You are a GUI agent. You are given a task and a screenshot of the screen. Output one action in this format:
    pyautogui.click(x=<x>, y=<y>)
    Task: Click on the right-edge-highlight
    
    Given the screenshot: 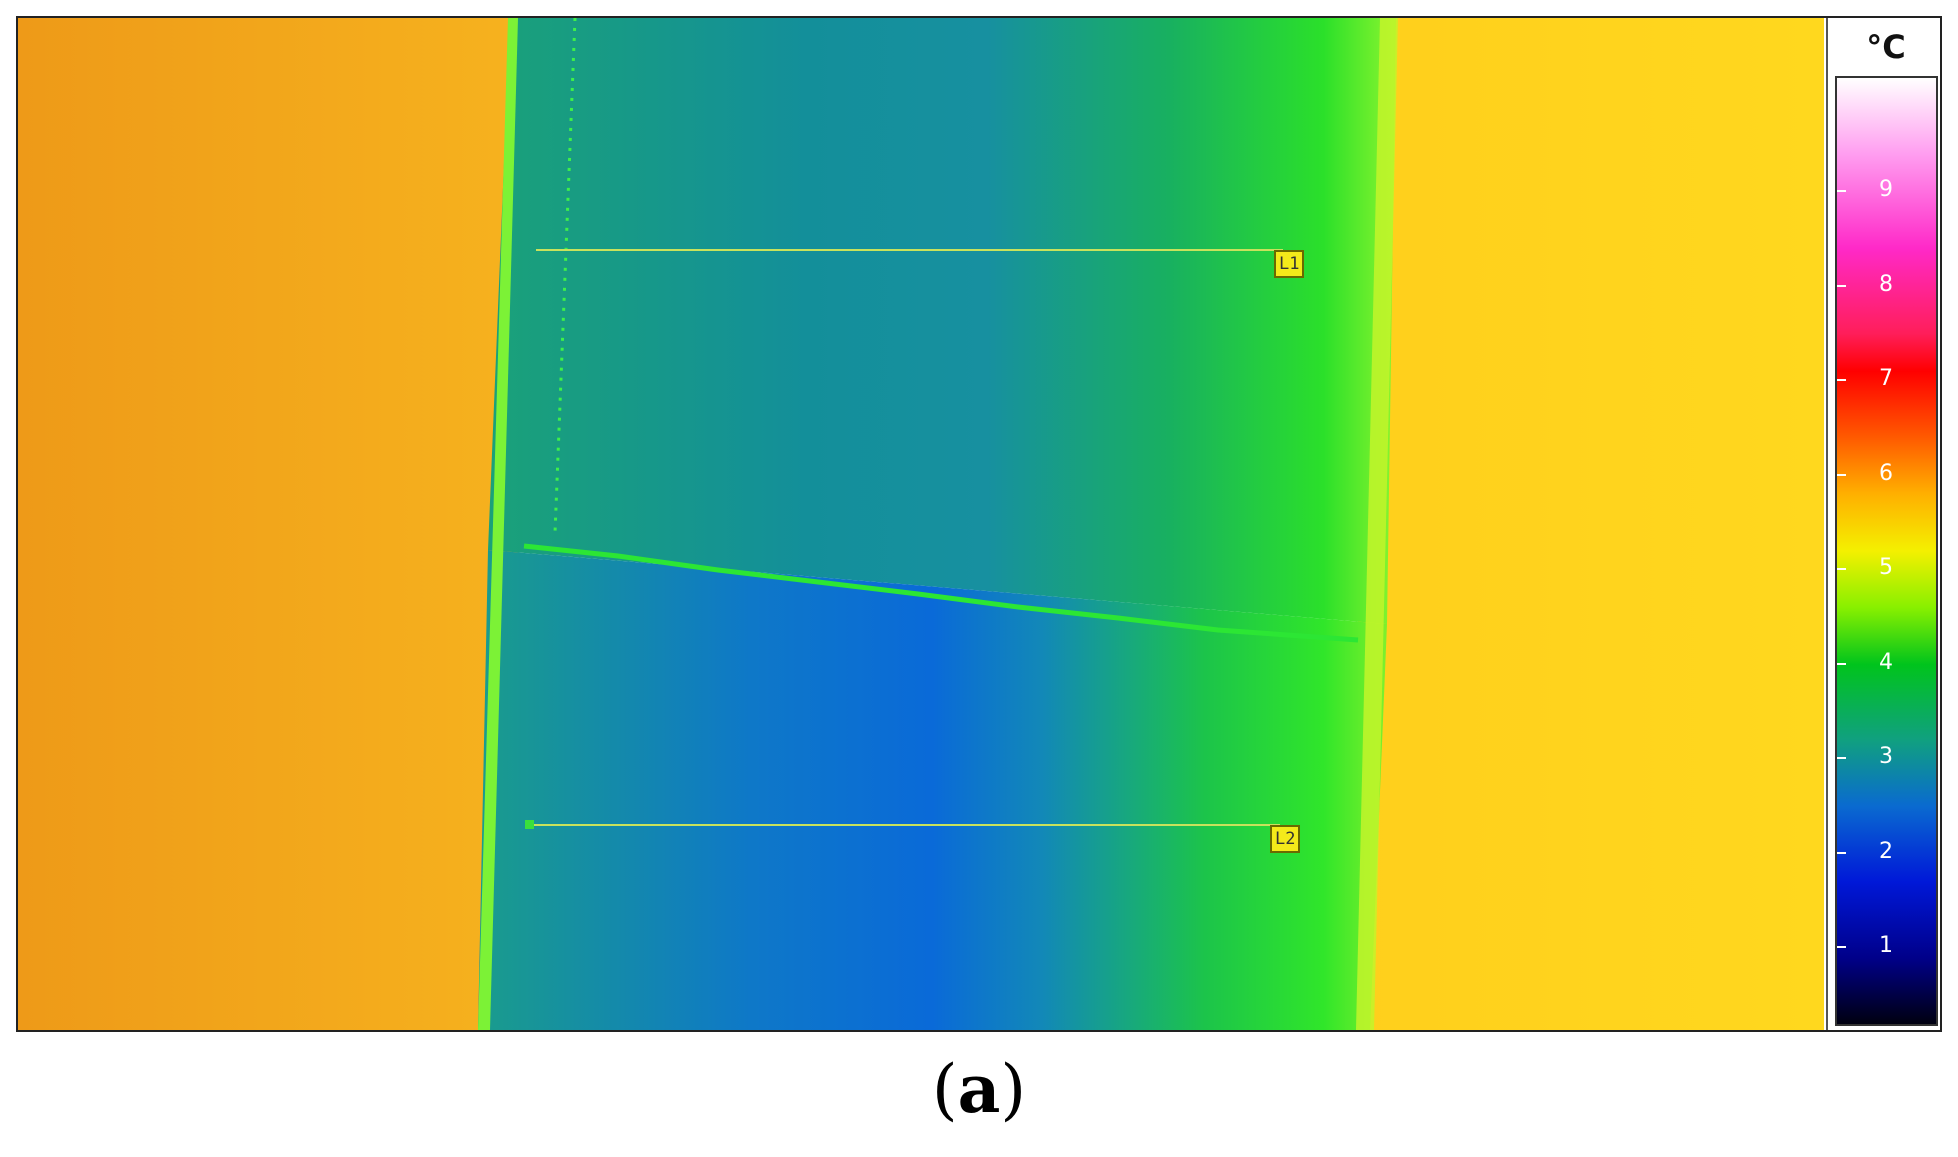 What is the action you would take?
    pyautogui.click(x=1377, y=524)
    